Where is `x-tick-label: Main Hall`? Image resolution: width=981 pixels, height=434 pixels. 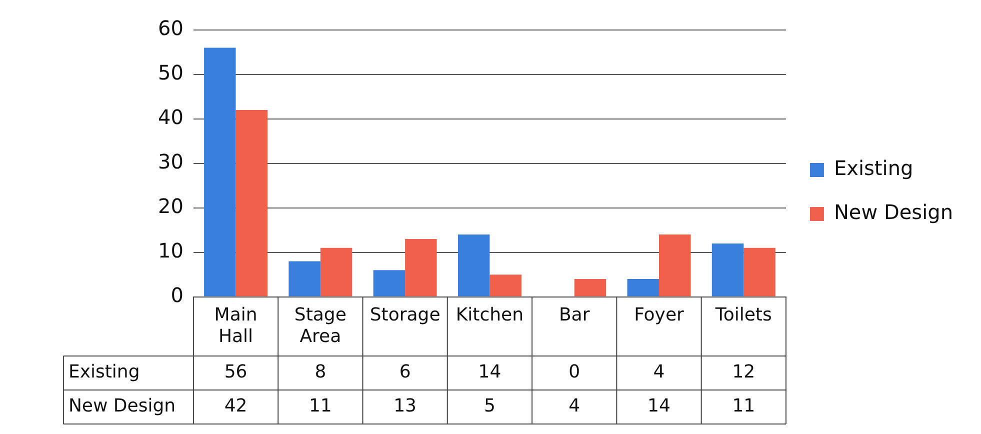
x-tick-label: Main Hall is located at coordinates (236, 325).